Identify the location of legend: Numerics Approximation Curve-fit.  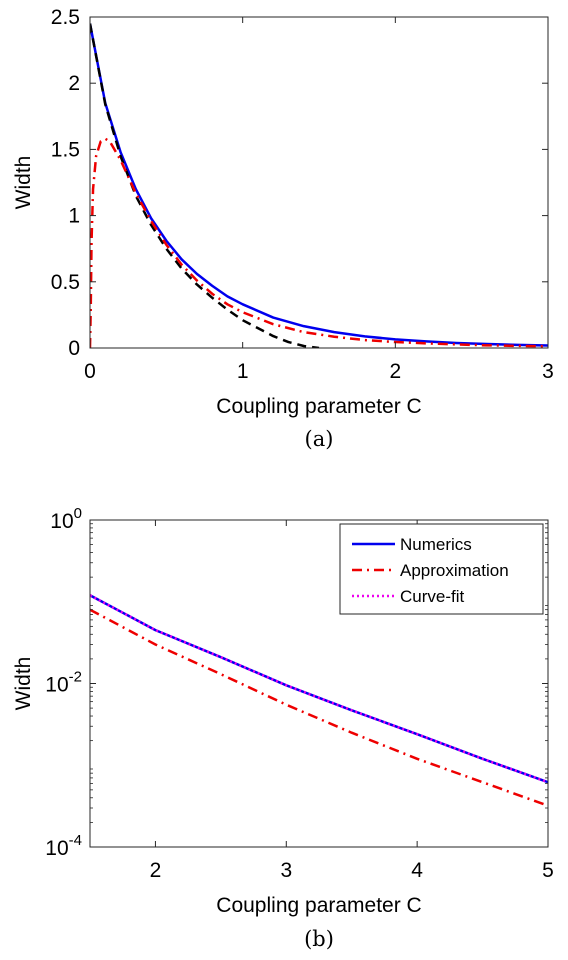
(441, 569).